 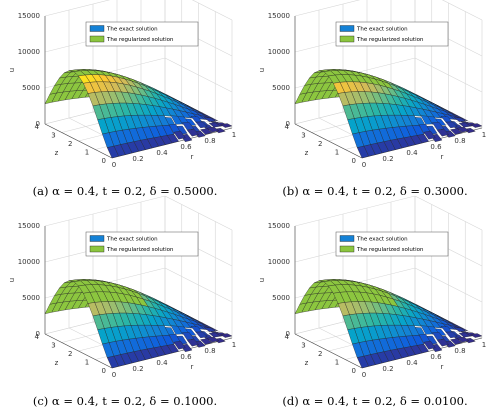 What do you see at coordinates (364, 375) in the screenshot?
I see `r-tick-label: 0` at bounding box center [364, 375].